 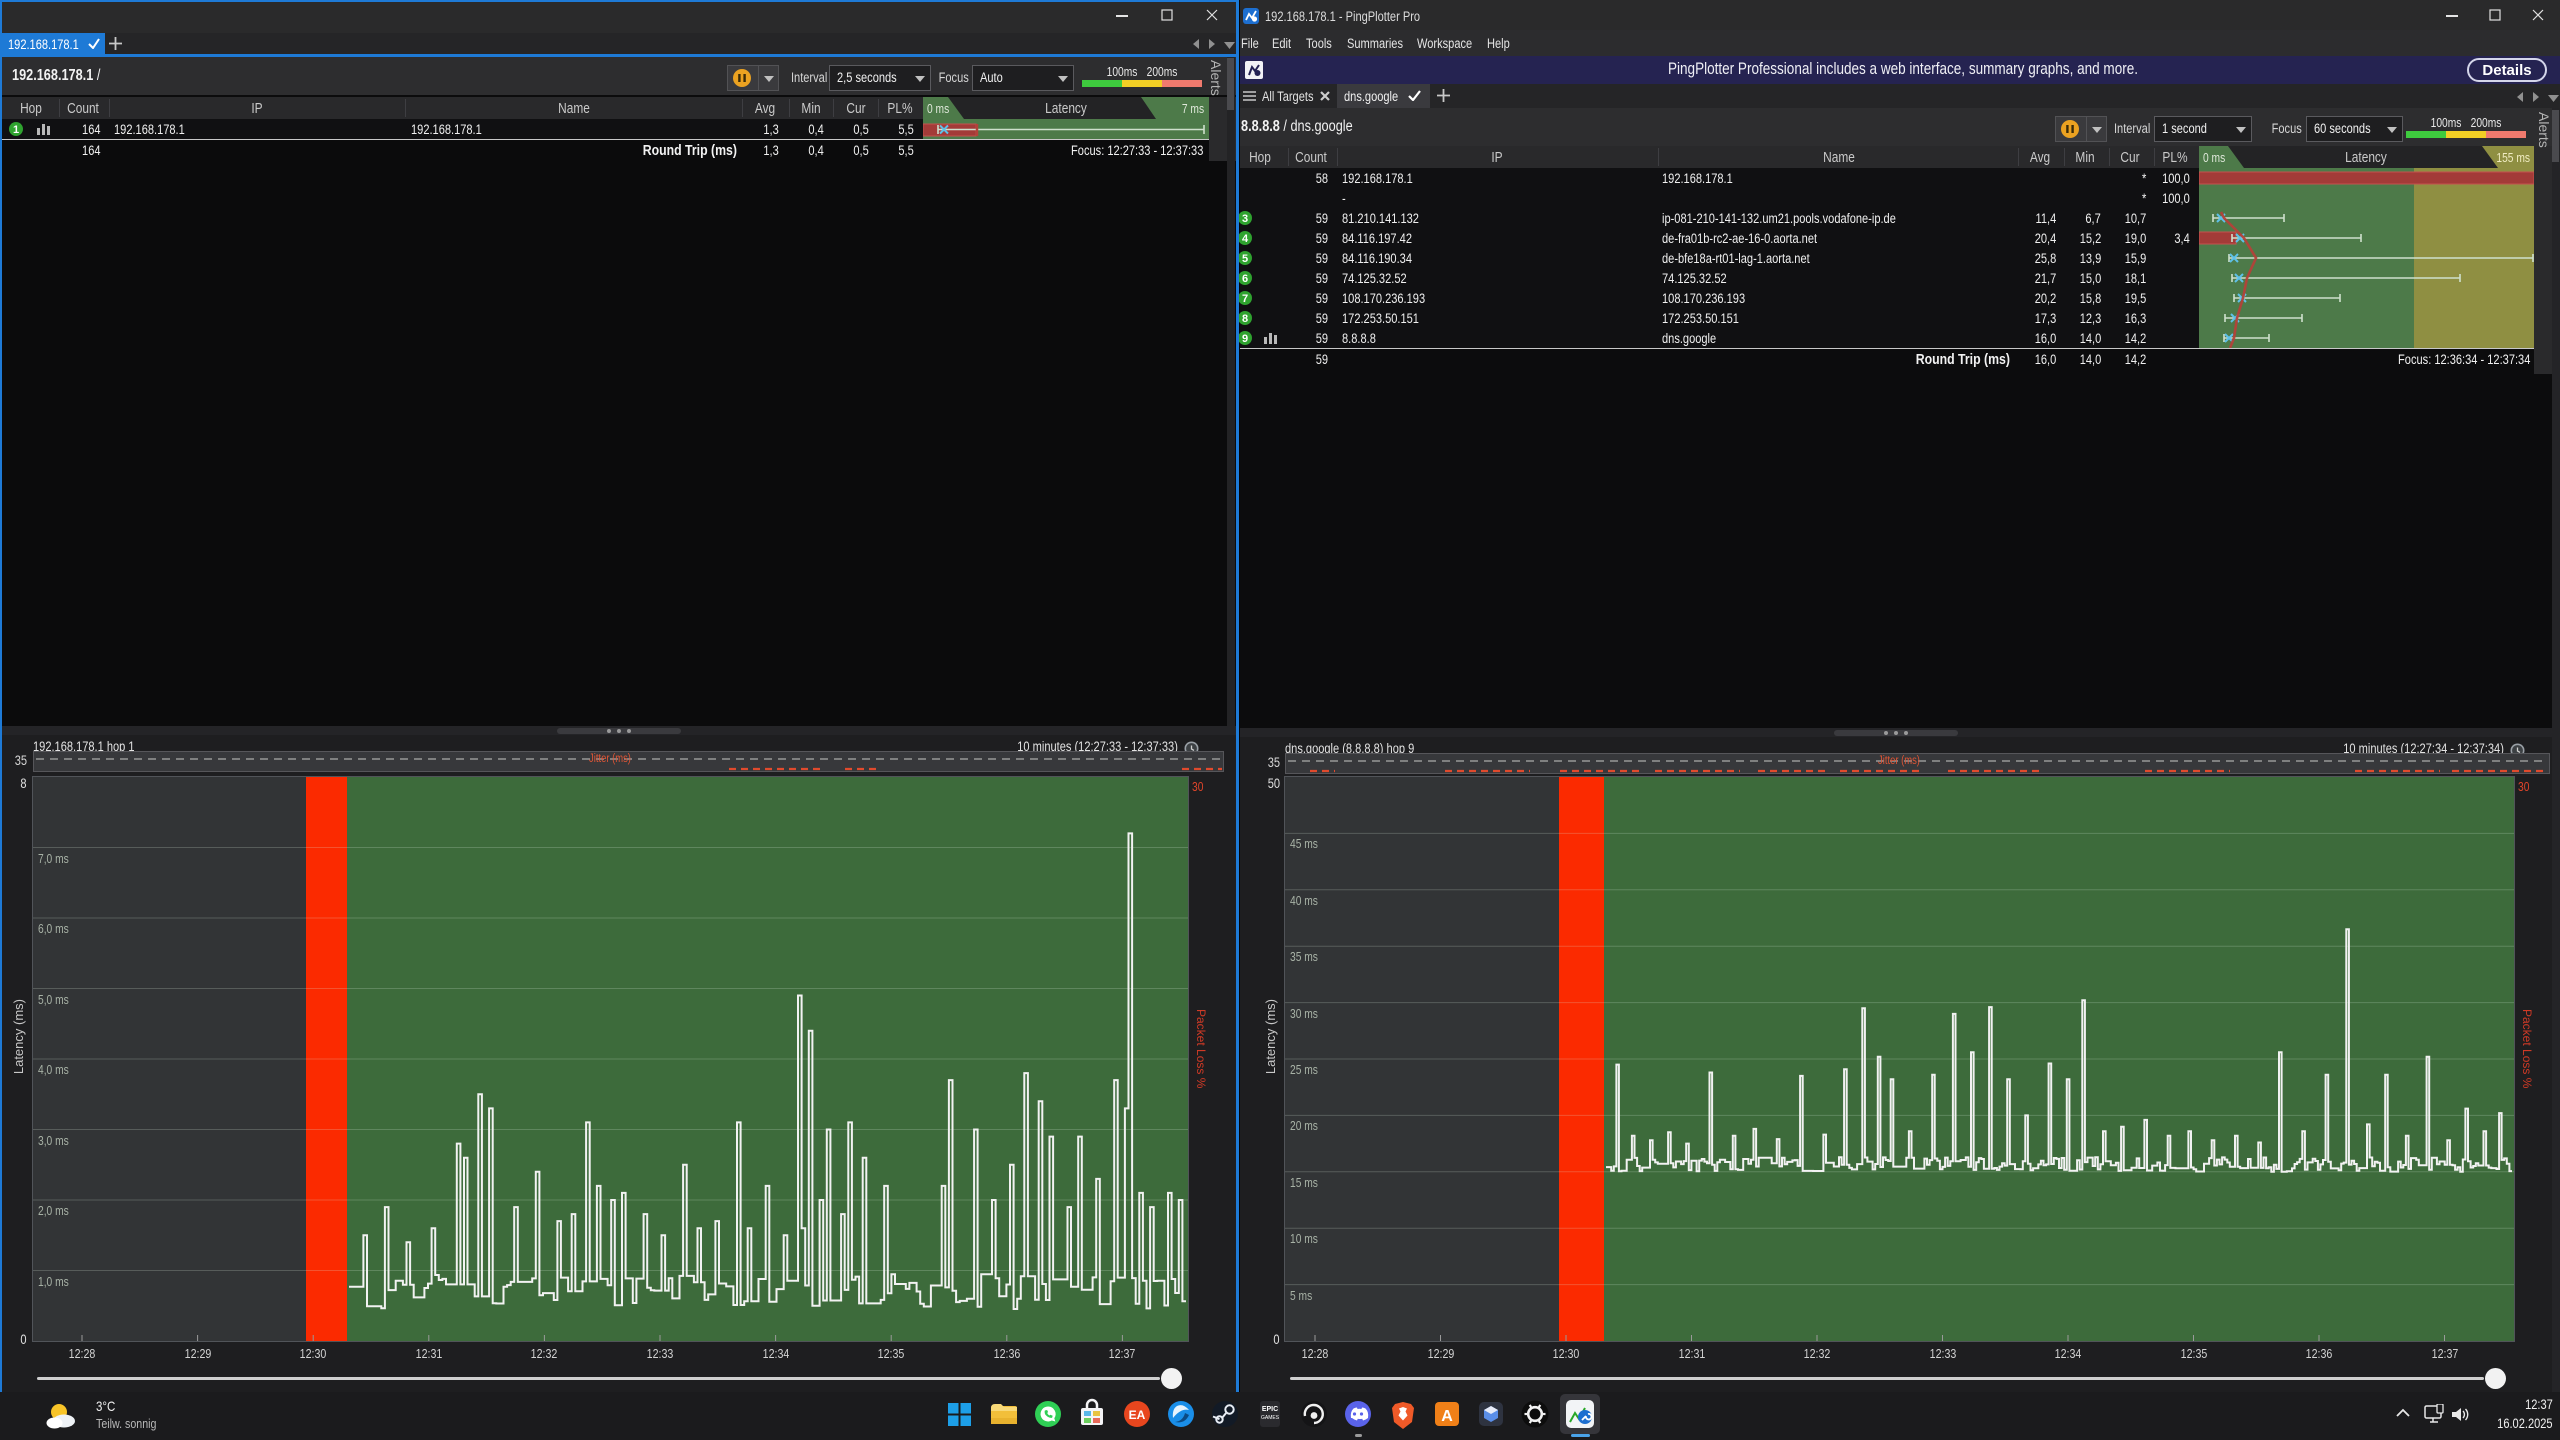 I want to click on svg-text: 4, so click(x=1245, y=239).